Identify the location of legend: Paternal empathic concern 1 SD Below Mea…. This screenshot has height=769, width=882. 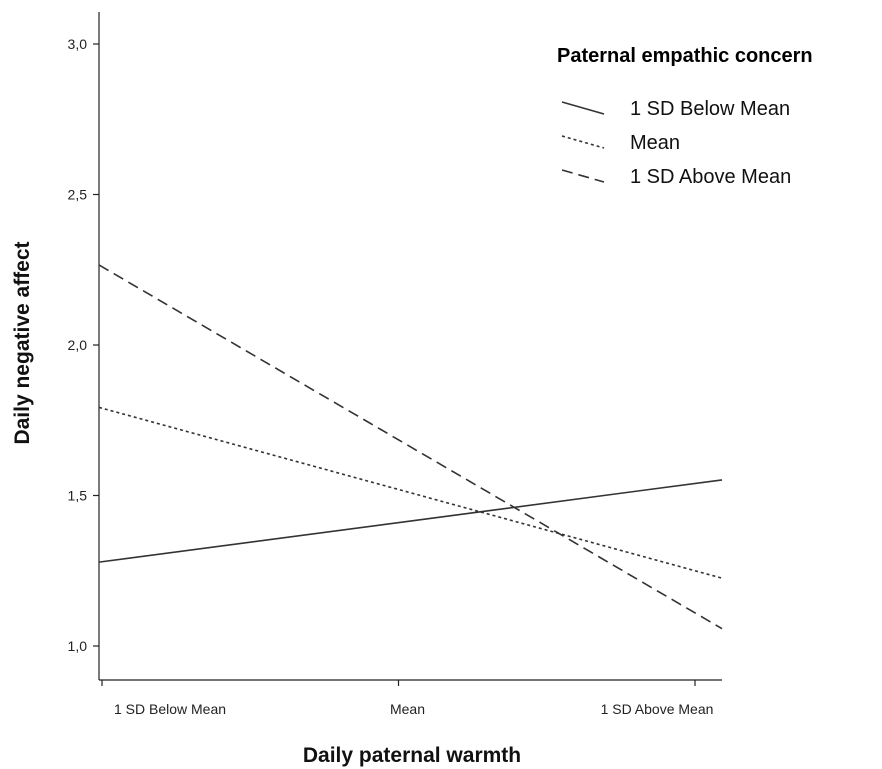
(685, 116).